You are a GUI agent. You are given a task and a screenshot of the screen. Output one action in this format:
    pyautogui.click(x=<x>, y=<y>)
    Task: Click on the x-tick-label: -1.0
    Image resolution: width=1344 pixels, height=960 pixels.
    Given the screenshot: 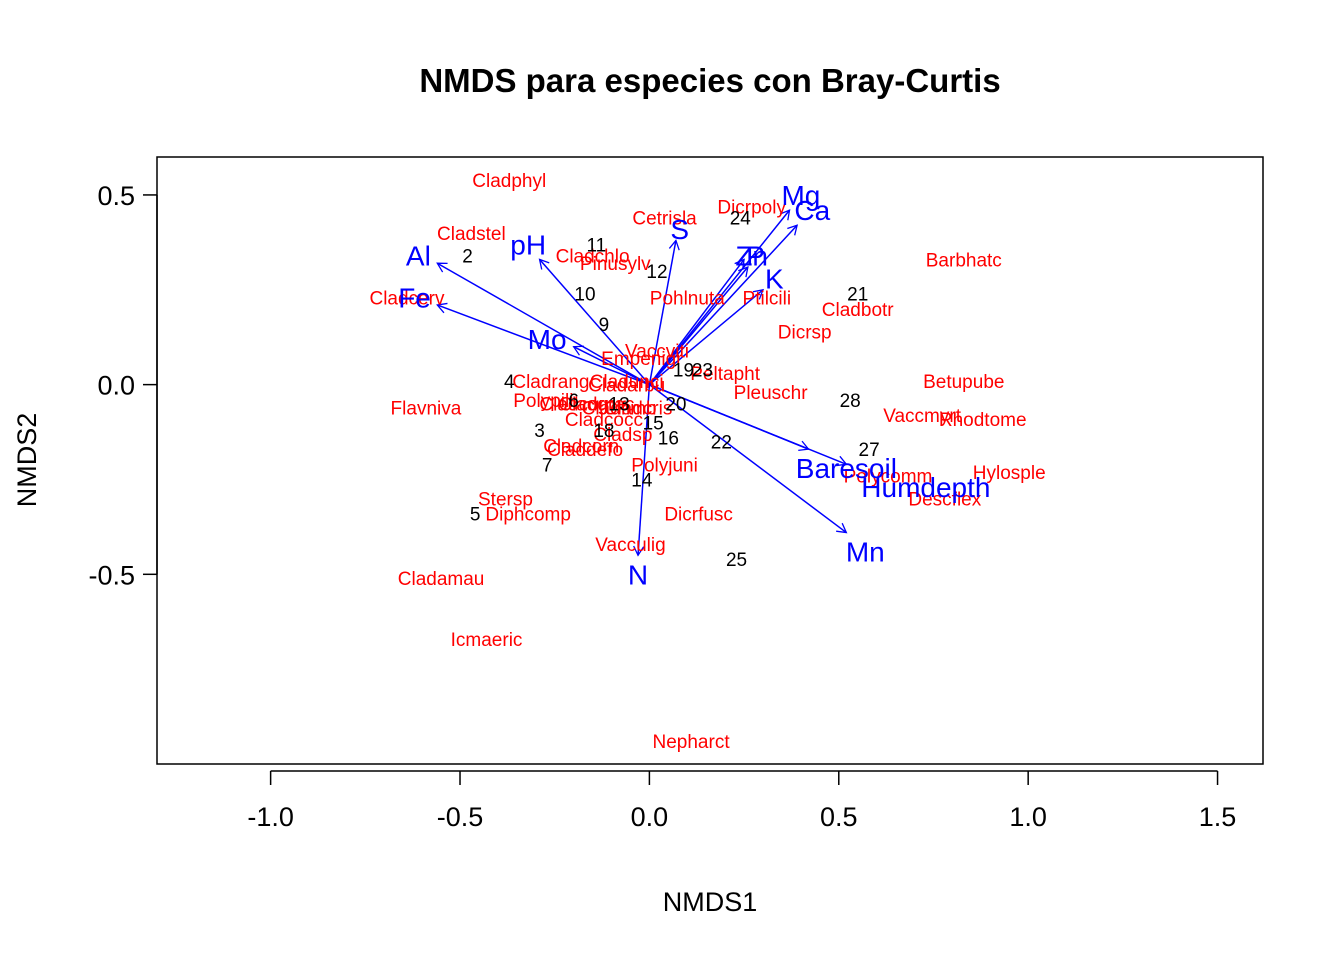 What is the action you would take?
    pyautogui.click(x=270, y=817)
    